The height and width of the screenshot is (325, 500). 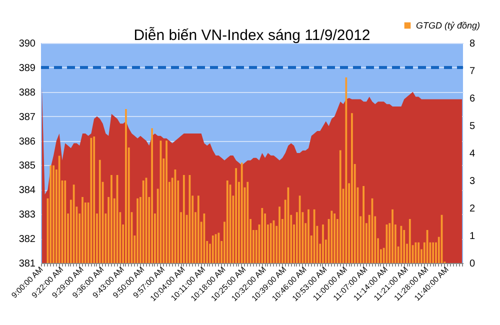 I want to click on y-tick-label: 386, so click(x=27, y=142).